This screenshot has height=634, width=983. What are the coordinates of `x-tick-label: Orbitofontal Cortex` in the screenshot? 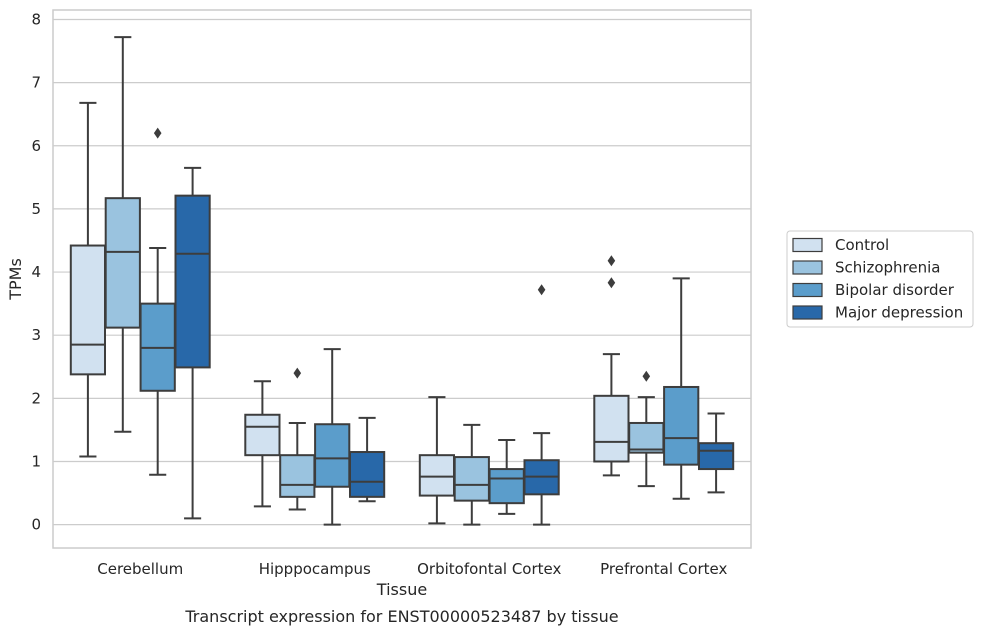 It's located at (489, 569).